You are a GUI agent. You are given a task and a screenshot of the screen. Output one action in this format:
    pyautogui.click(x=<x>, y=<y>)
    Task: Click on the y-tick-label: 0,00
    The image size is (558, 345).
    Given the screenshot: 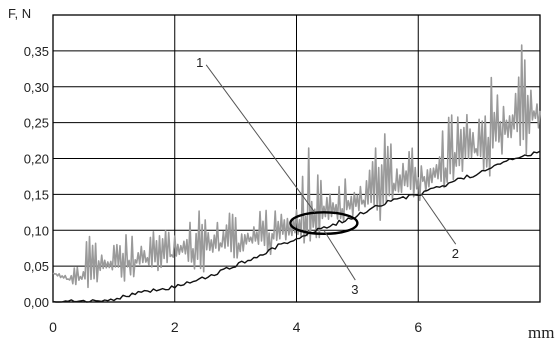 What is the action you would take?
    pyautogui.click(x=36, y=302)
    